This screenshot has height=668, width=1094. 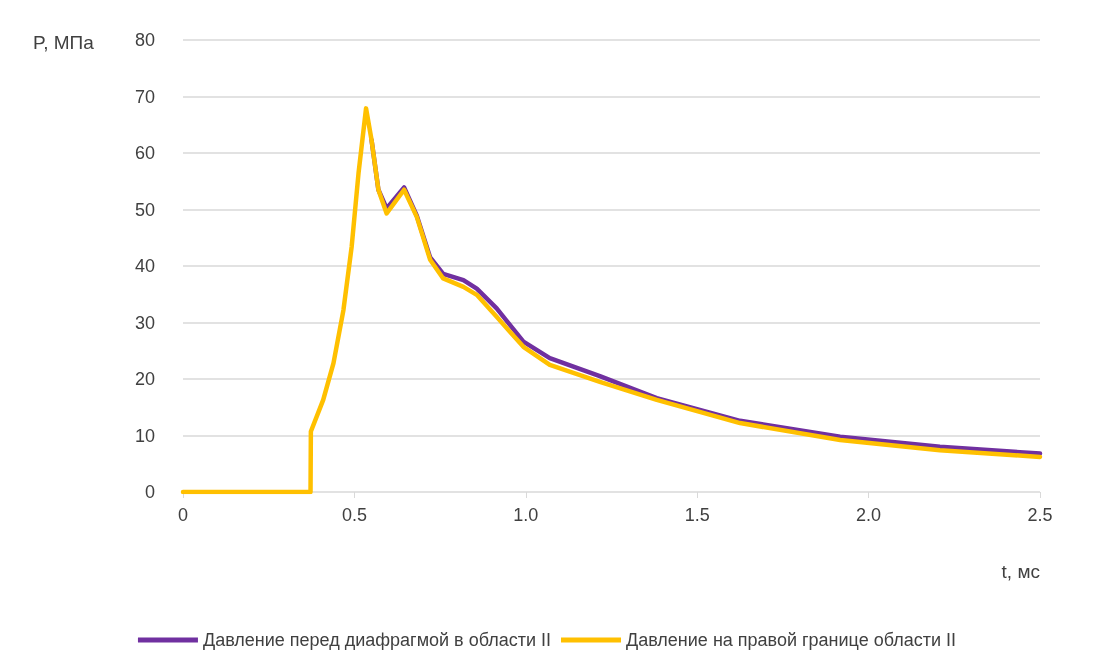 I want to click on y-tick-label: 60, so click(x=144, y=153).